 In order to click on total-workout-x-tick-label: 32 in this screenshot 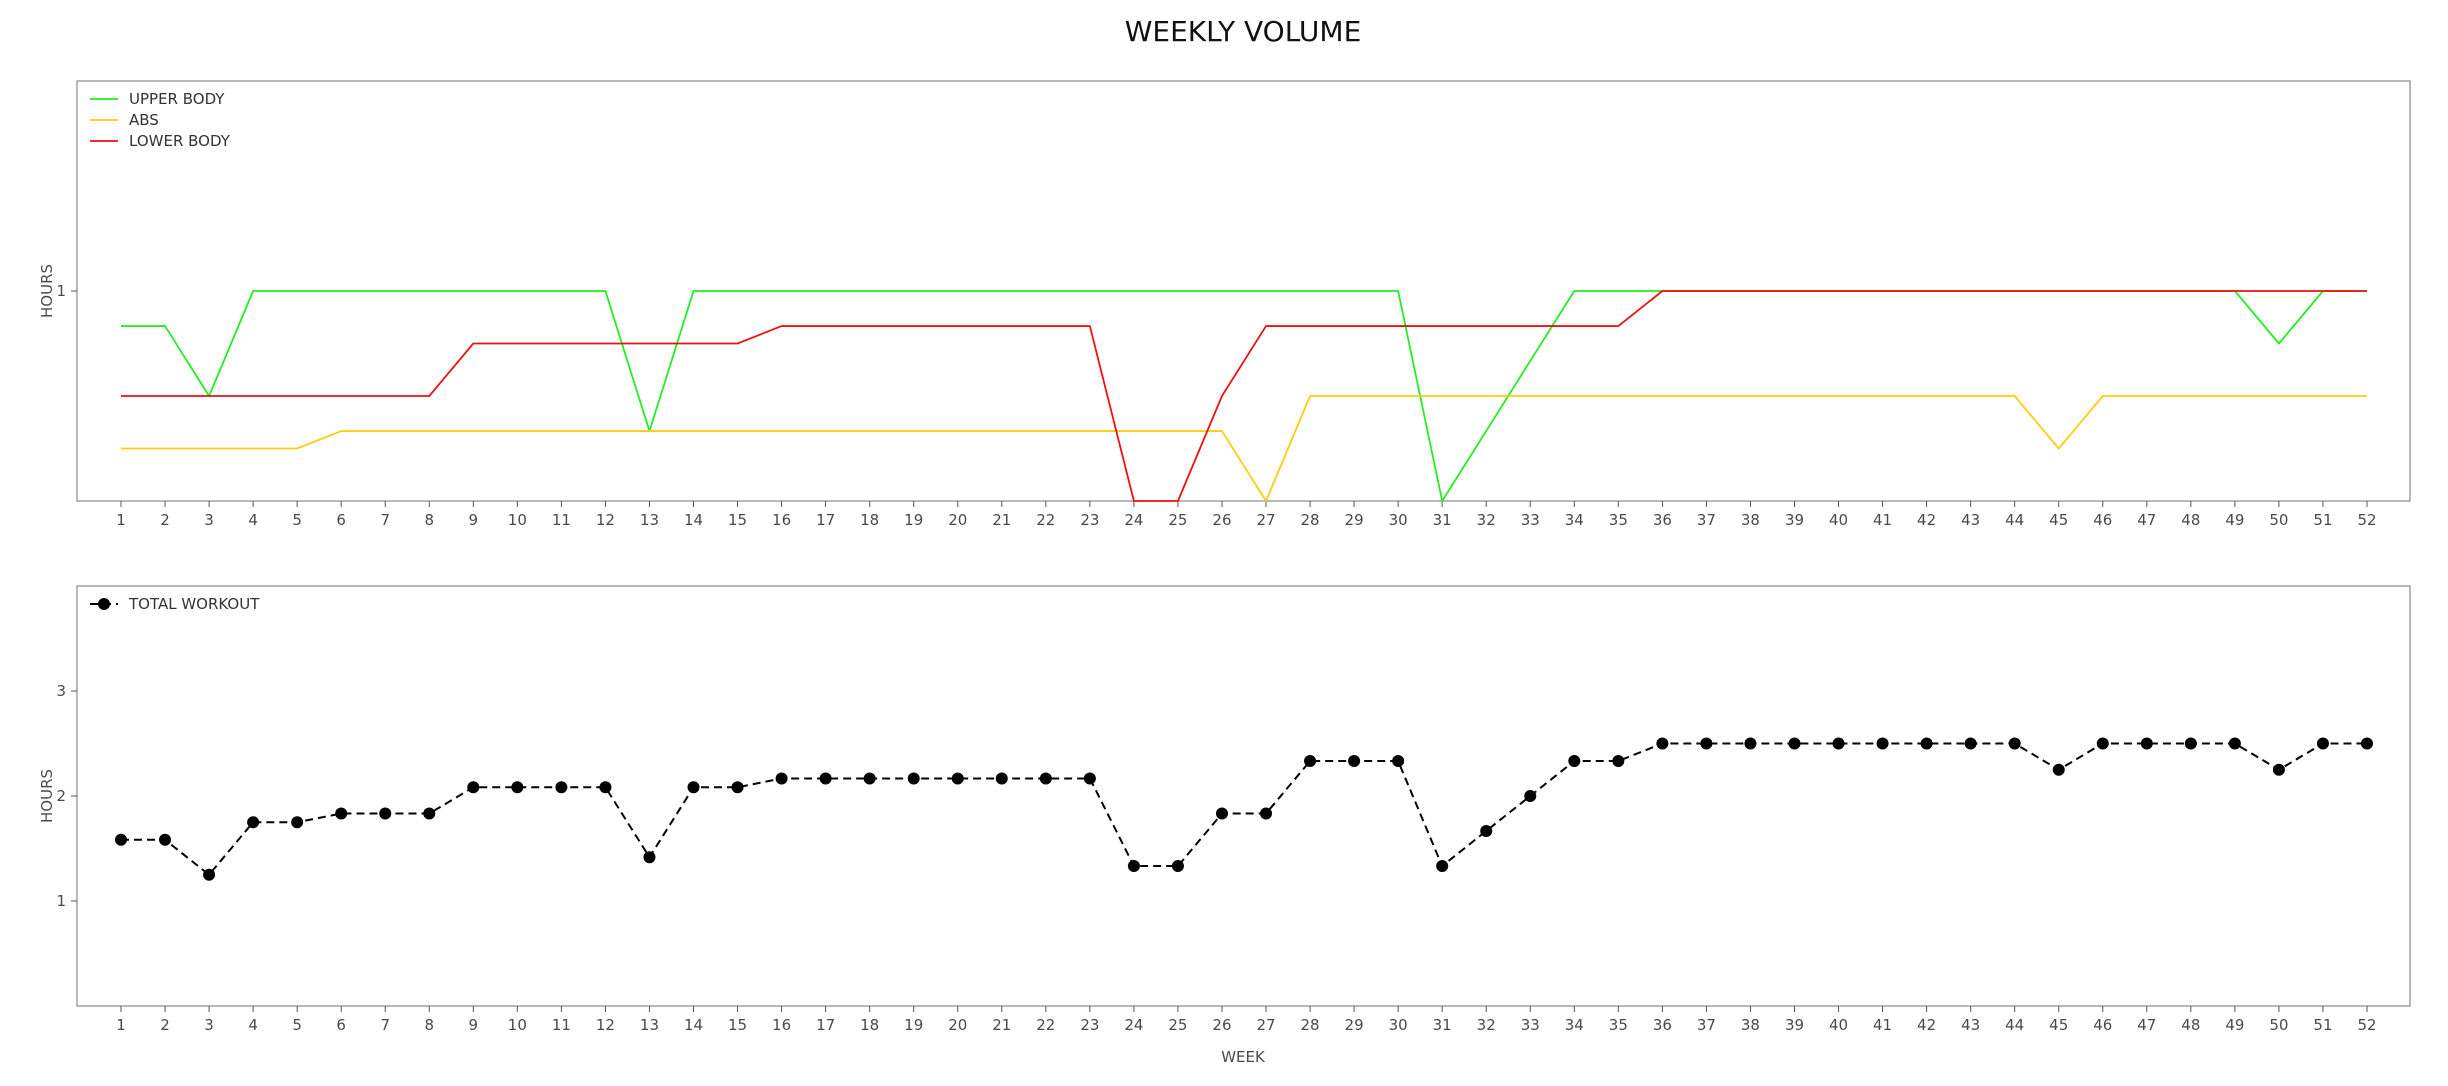, I will do `click(1486, 1025)`.